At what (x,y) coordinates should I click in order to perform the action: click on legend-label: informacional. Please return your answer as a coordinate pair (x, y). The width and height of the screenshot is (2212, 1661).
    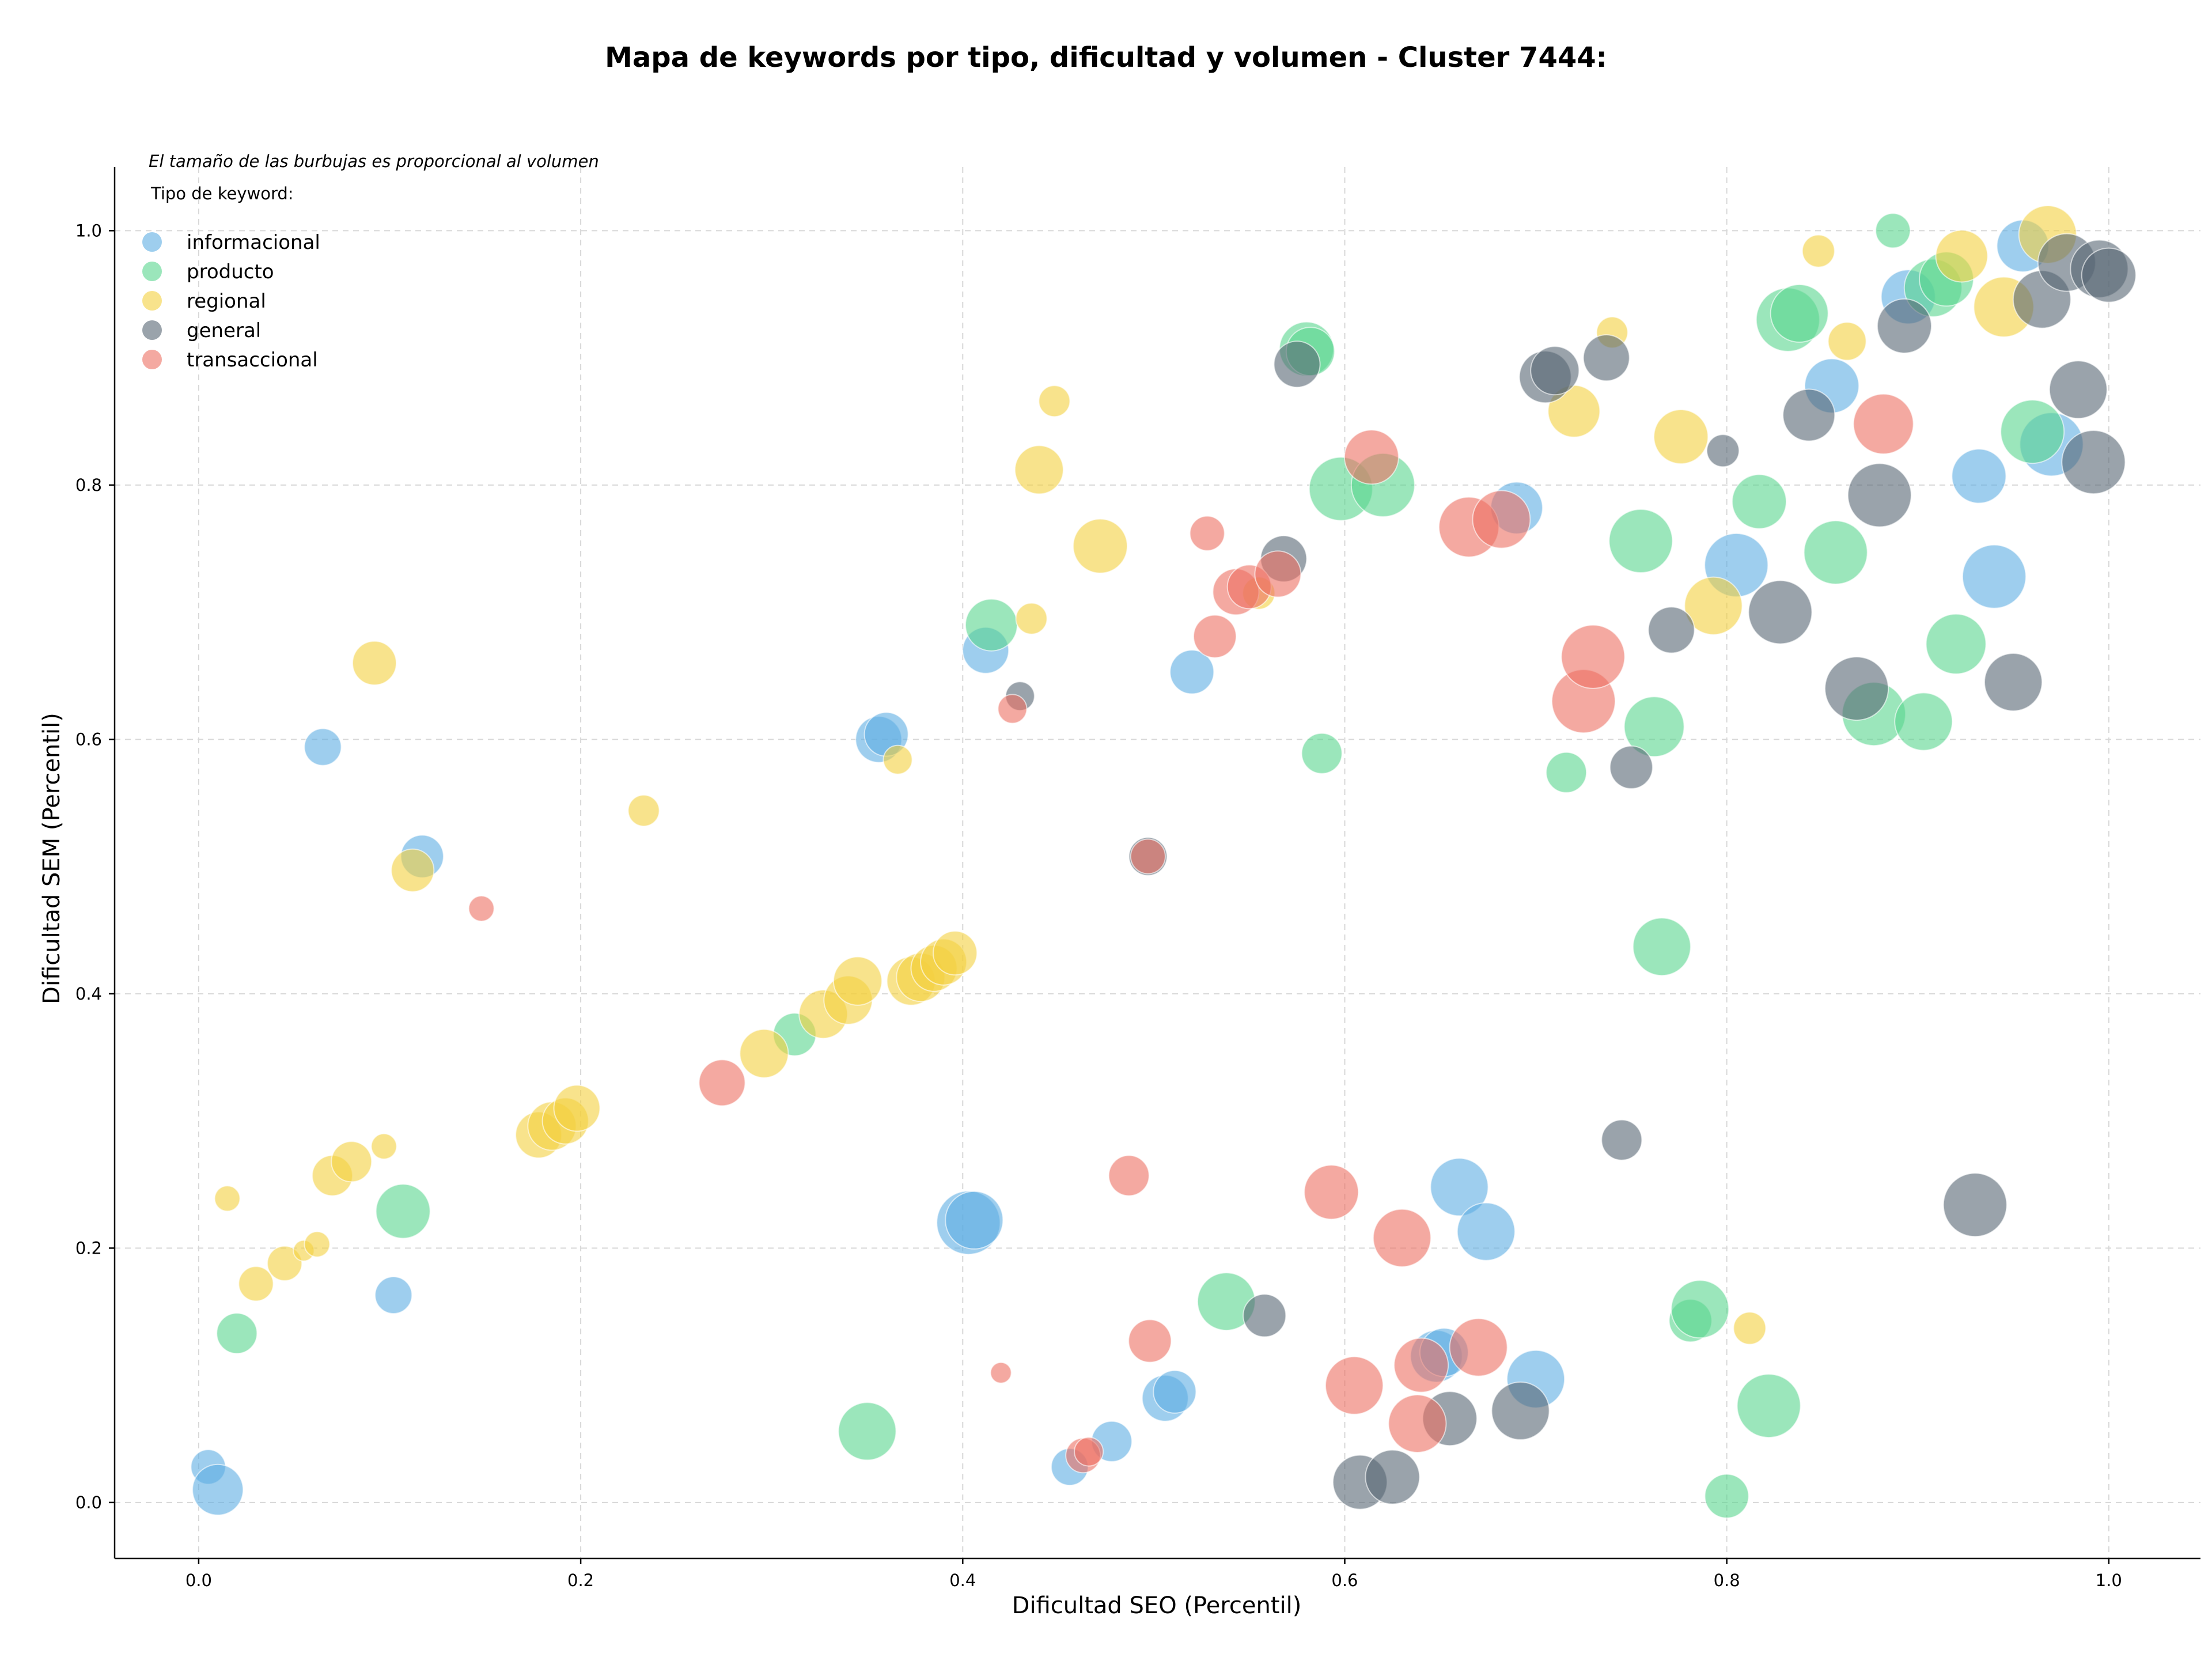
    Looking at the image, I should click on (253, 242).